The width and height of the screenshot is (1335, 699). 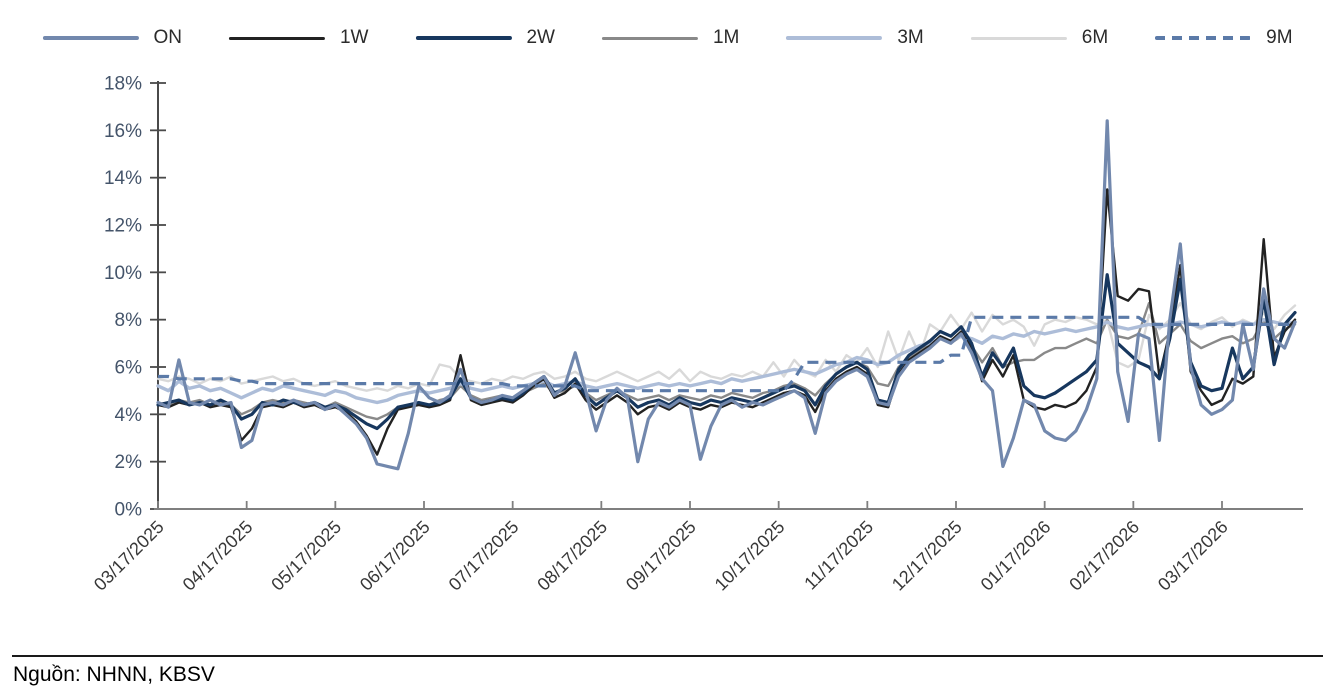 I want to click on legend-swatch-1W, so click(x=276, y=38).